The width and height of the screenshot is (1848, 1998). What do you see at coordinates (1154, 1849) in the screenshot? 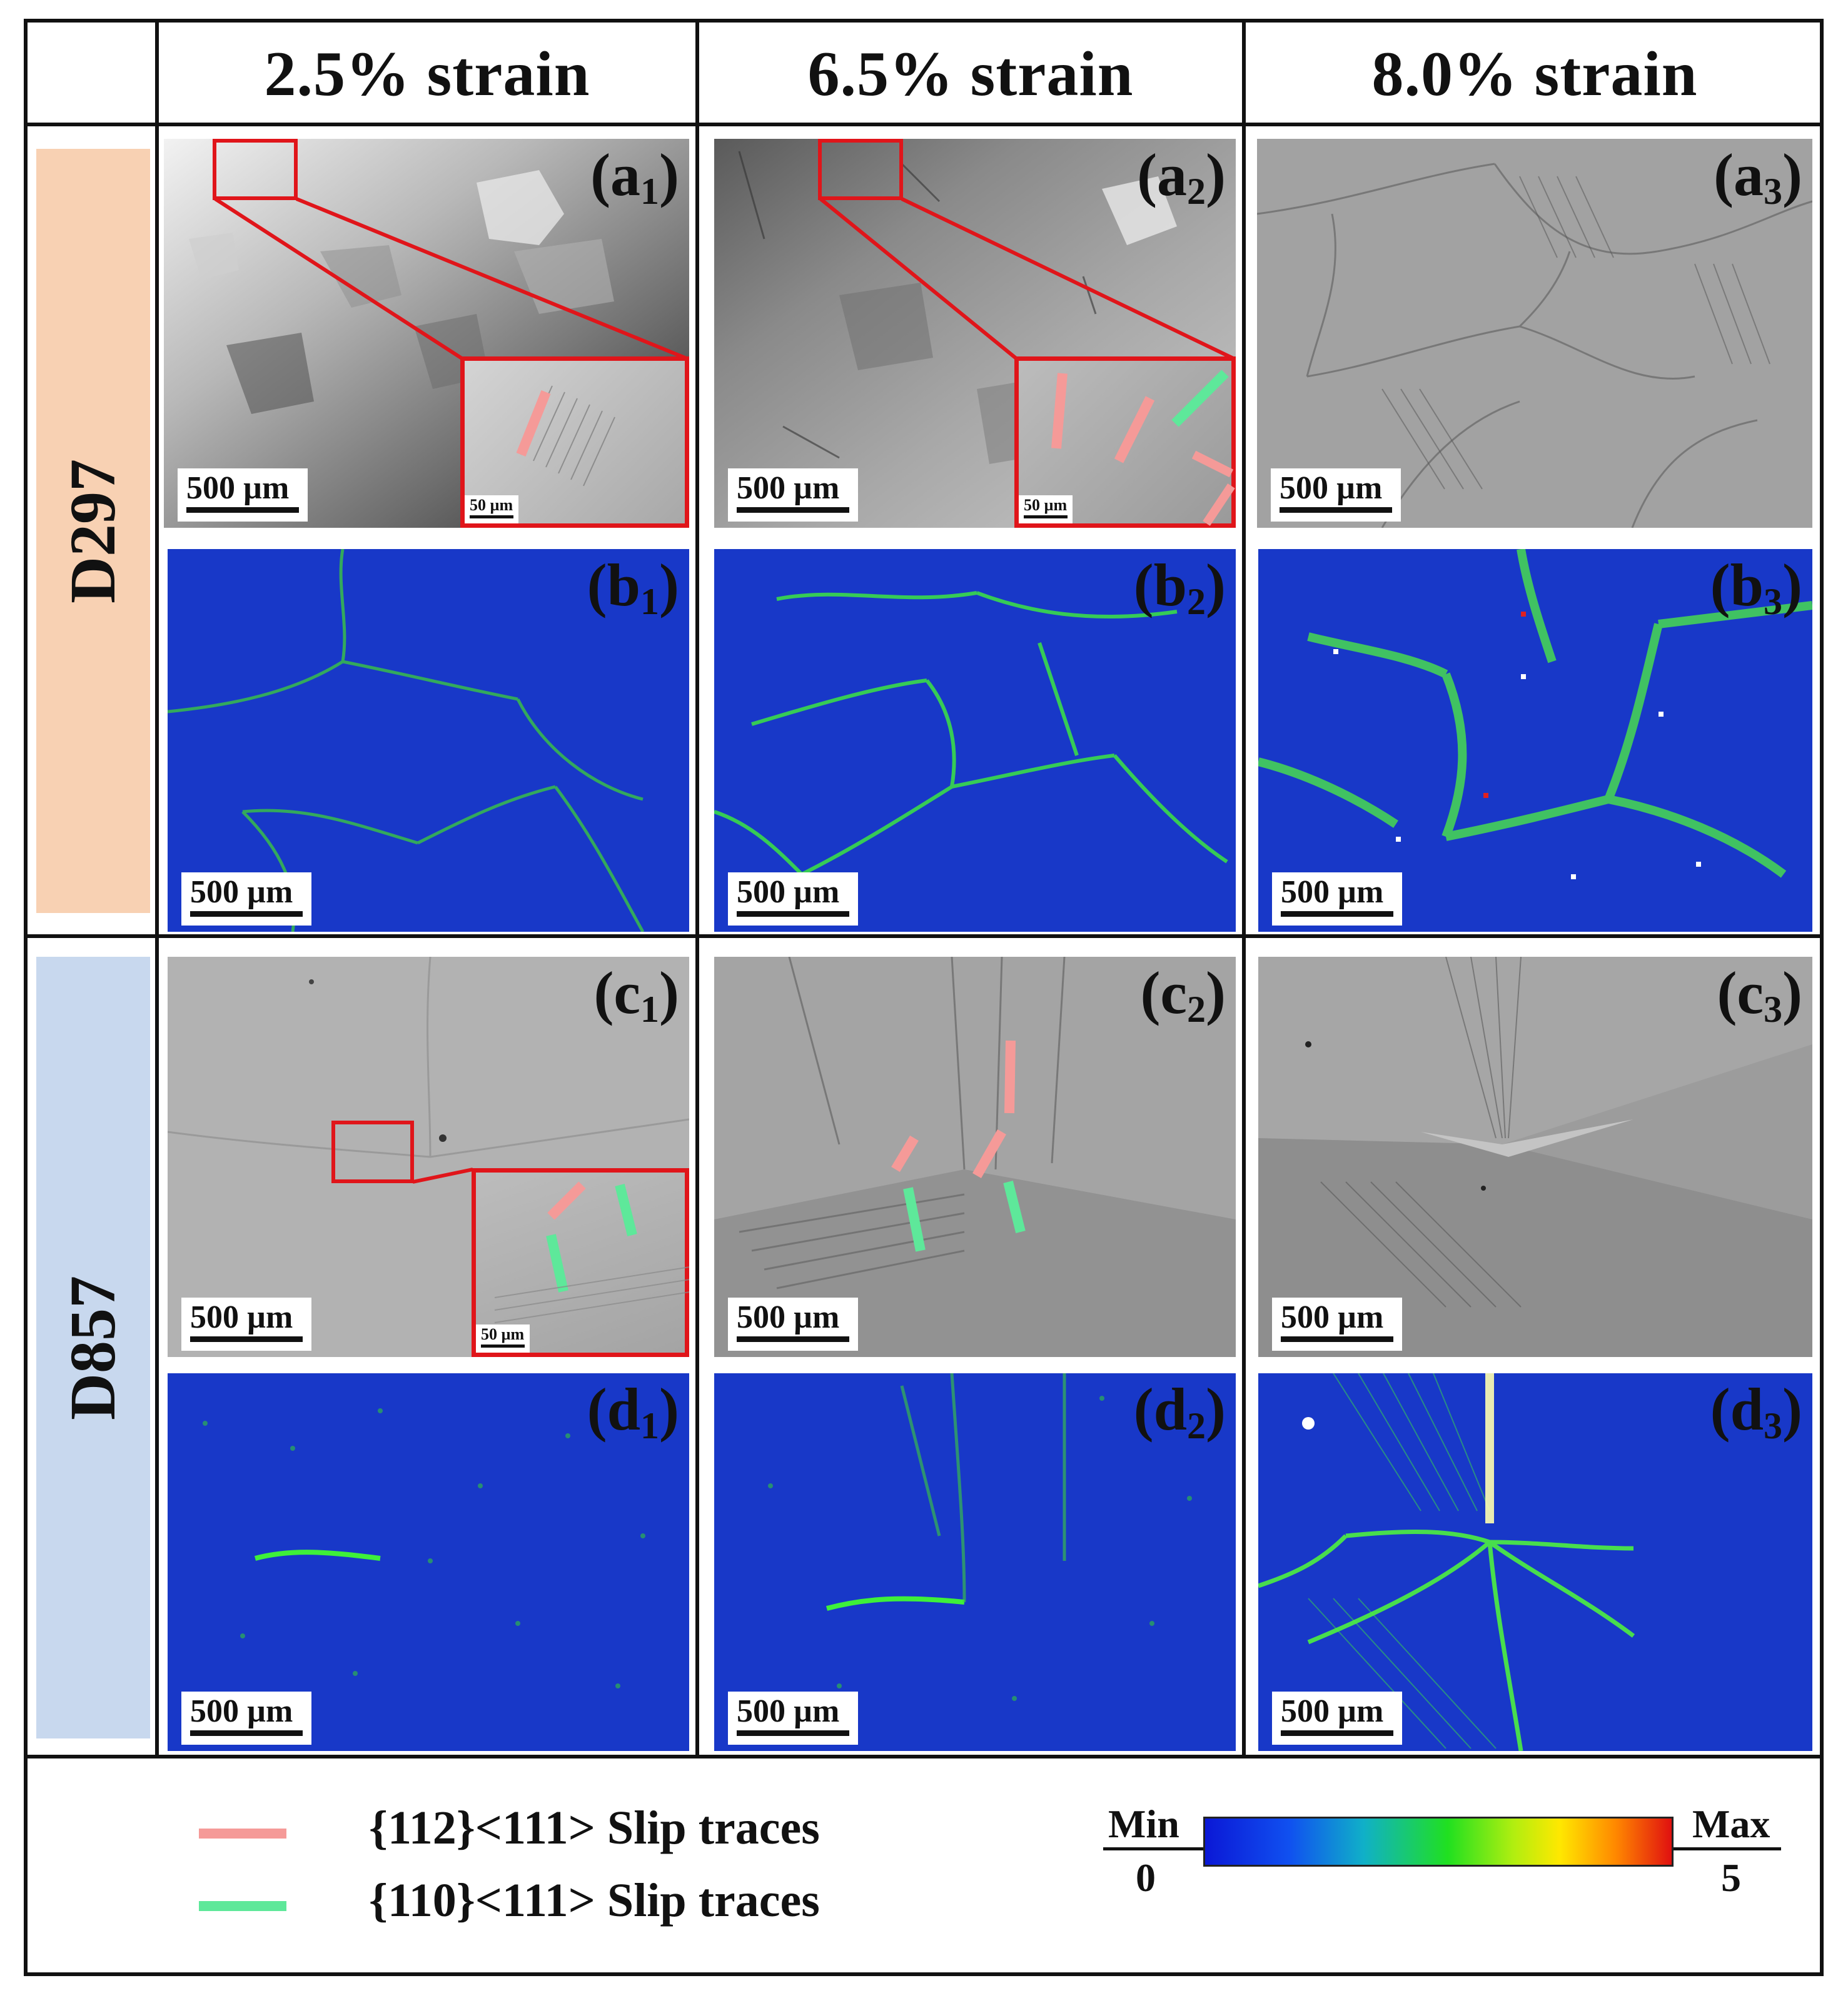
I see `colorbar-min-rule` at bounding box center [1154, 1849].